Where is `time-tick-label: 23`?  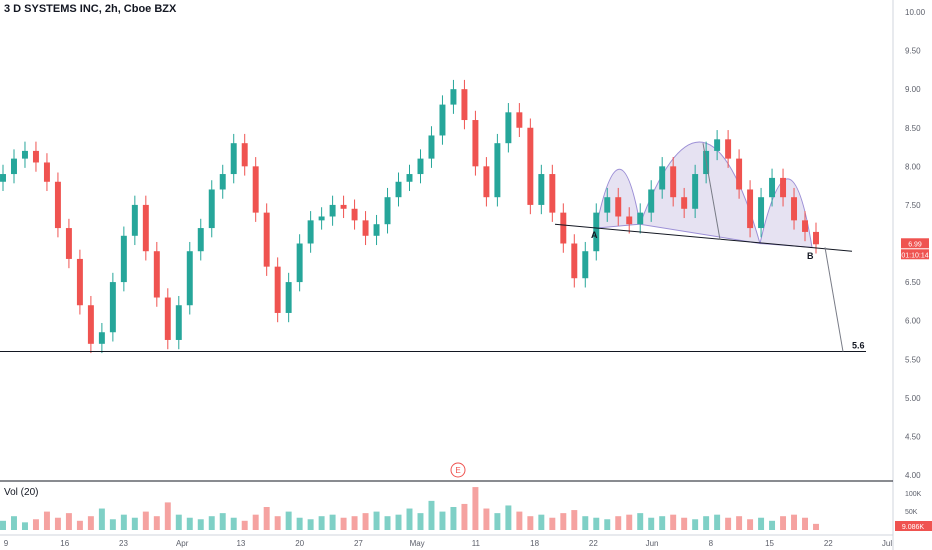 time-tick-label: 23 is located at coordinates (123, 543).